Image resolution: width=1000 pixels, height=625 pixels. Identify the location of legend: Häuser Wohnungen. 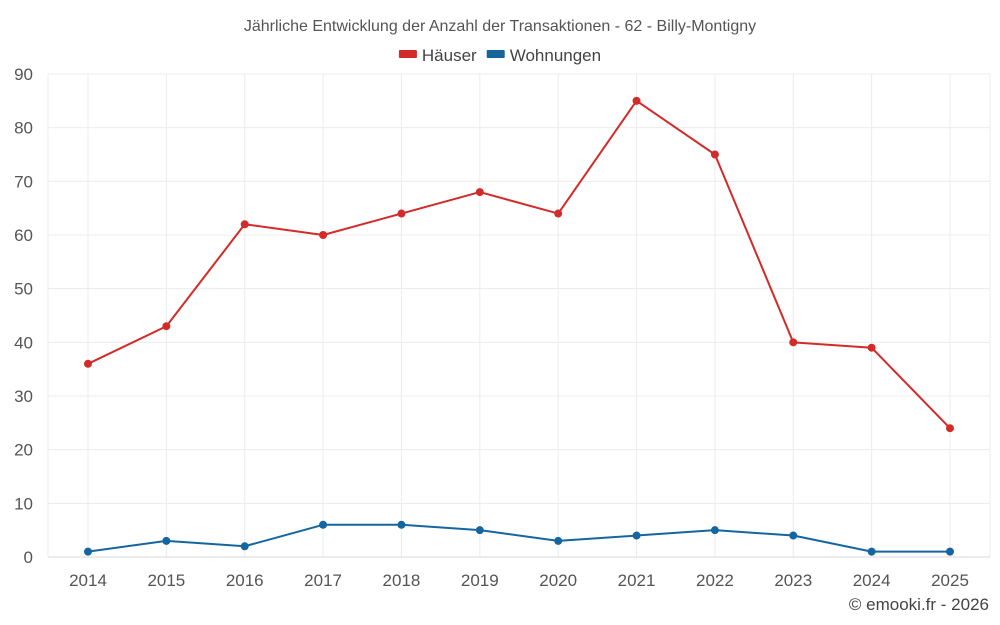
(499, 55).